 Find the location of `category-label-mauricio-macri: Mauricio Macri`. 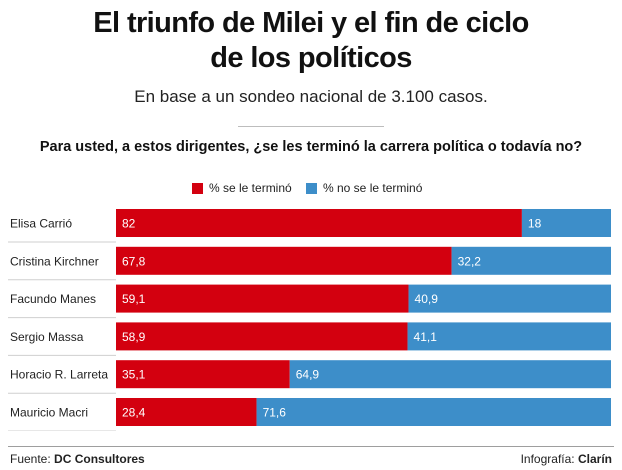

category-label-mauricio-macri: Mauricio Macri is located at coordinates (49, 413).